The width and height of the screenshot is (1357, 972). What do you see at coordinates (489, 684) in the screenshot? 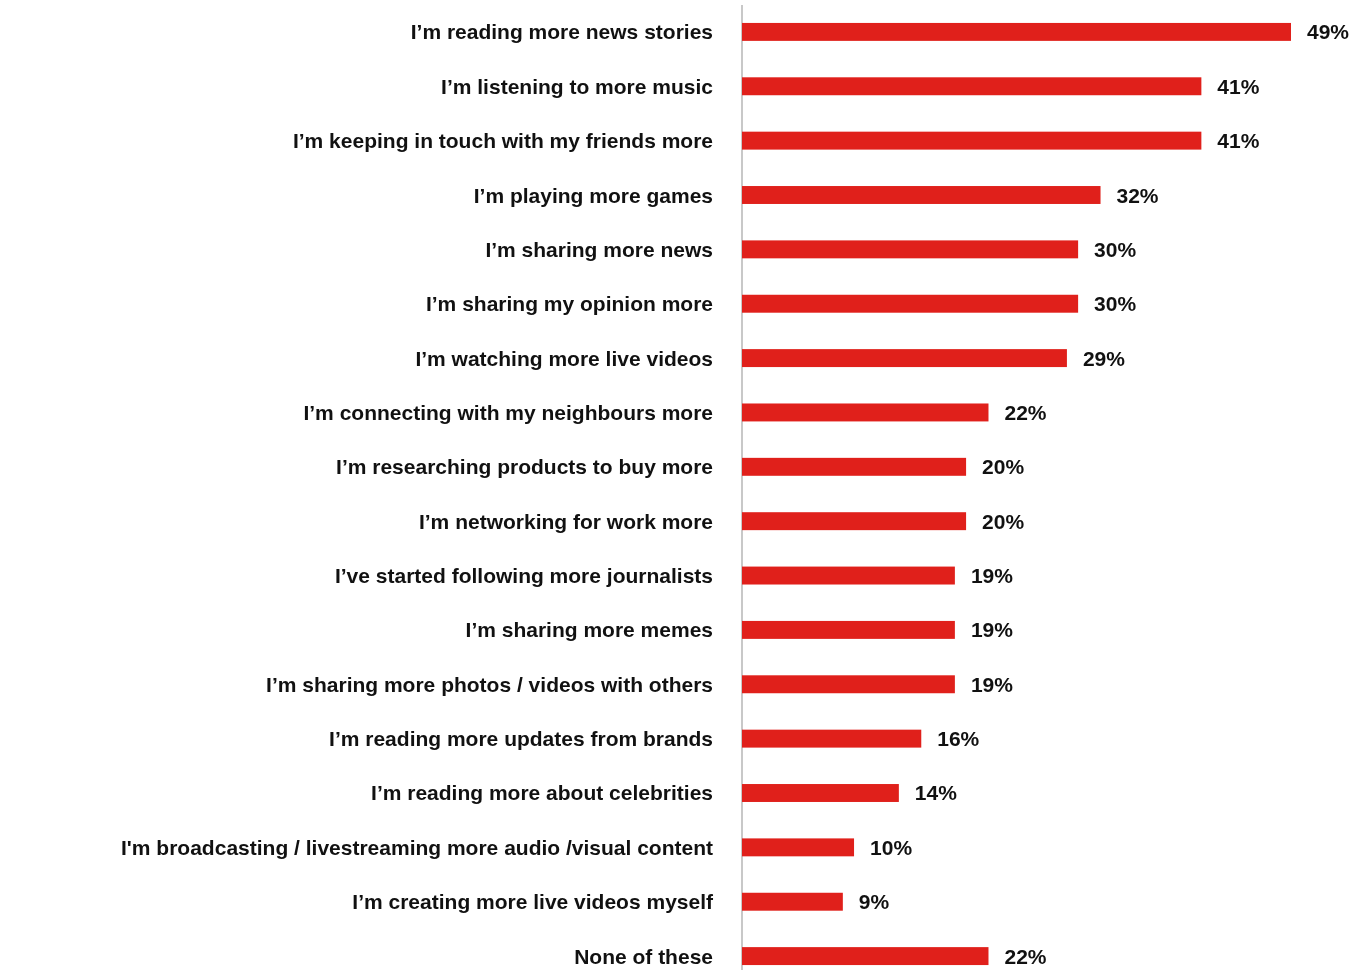
I see `y-tick-label: I’m sharing more photos / videos with others` at bounding box center [489, 684].